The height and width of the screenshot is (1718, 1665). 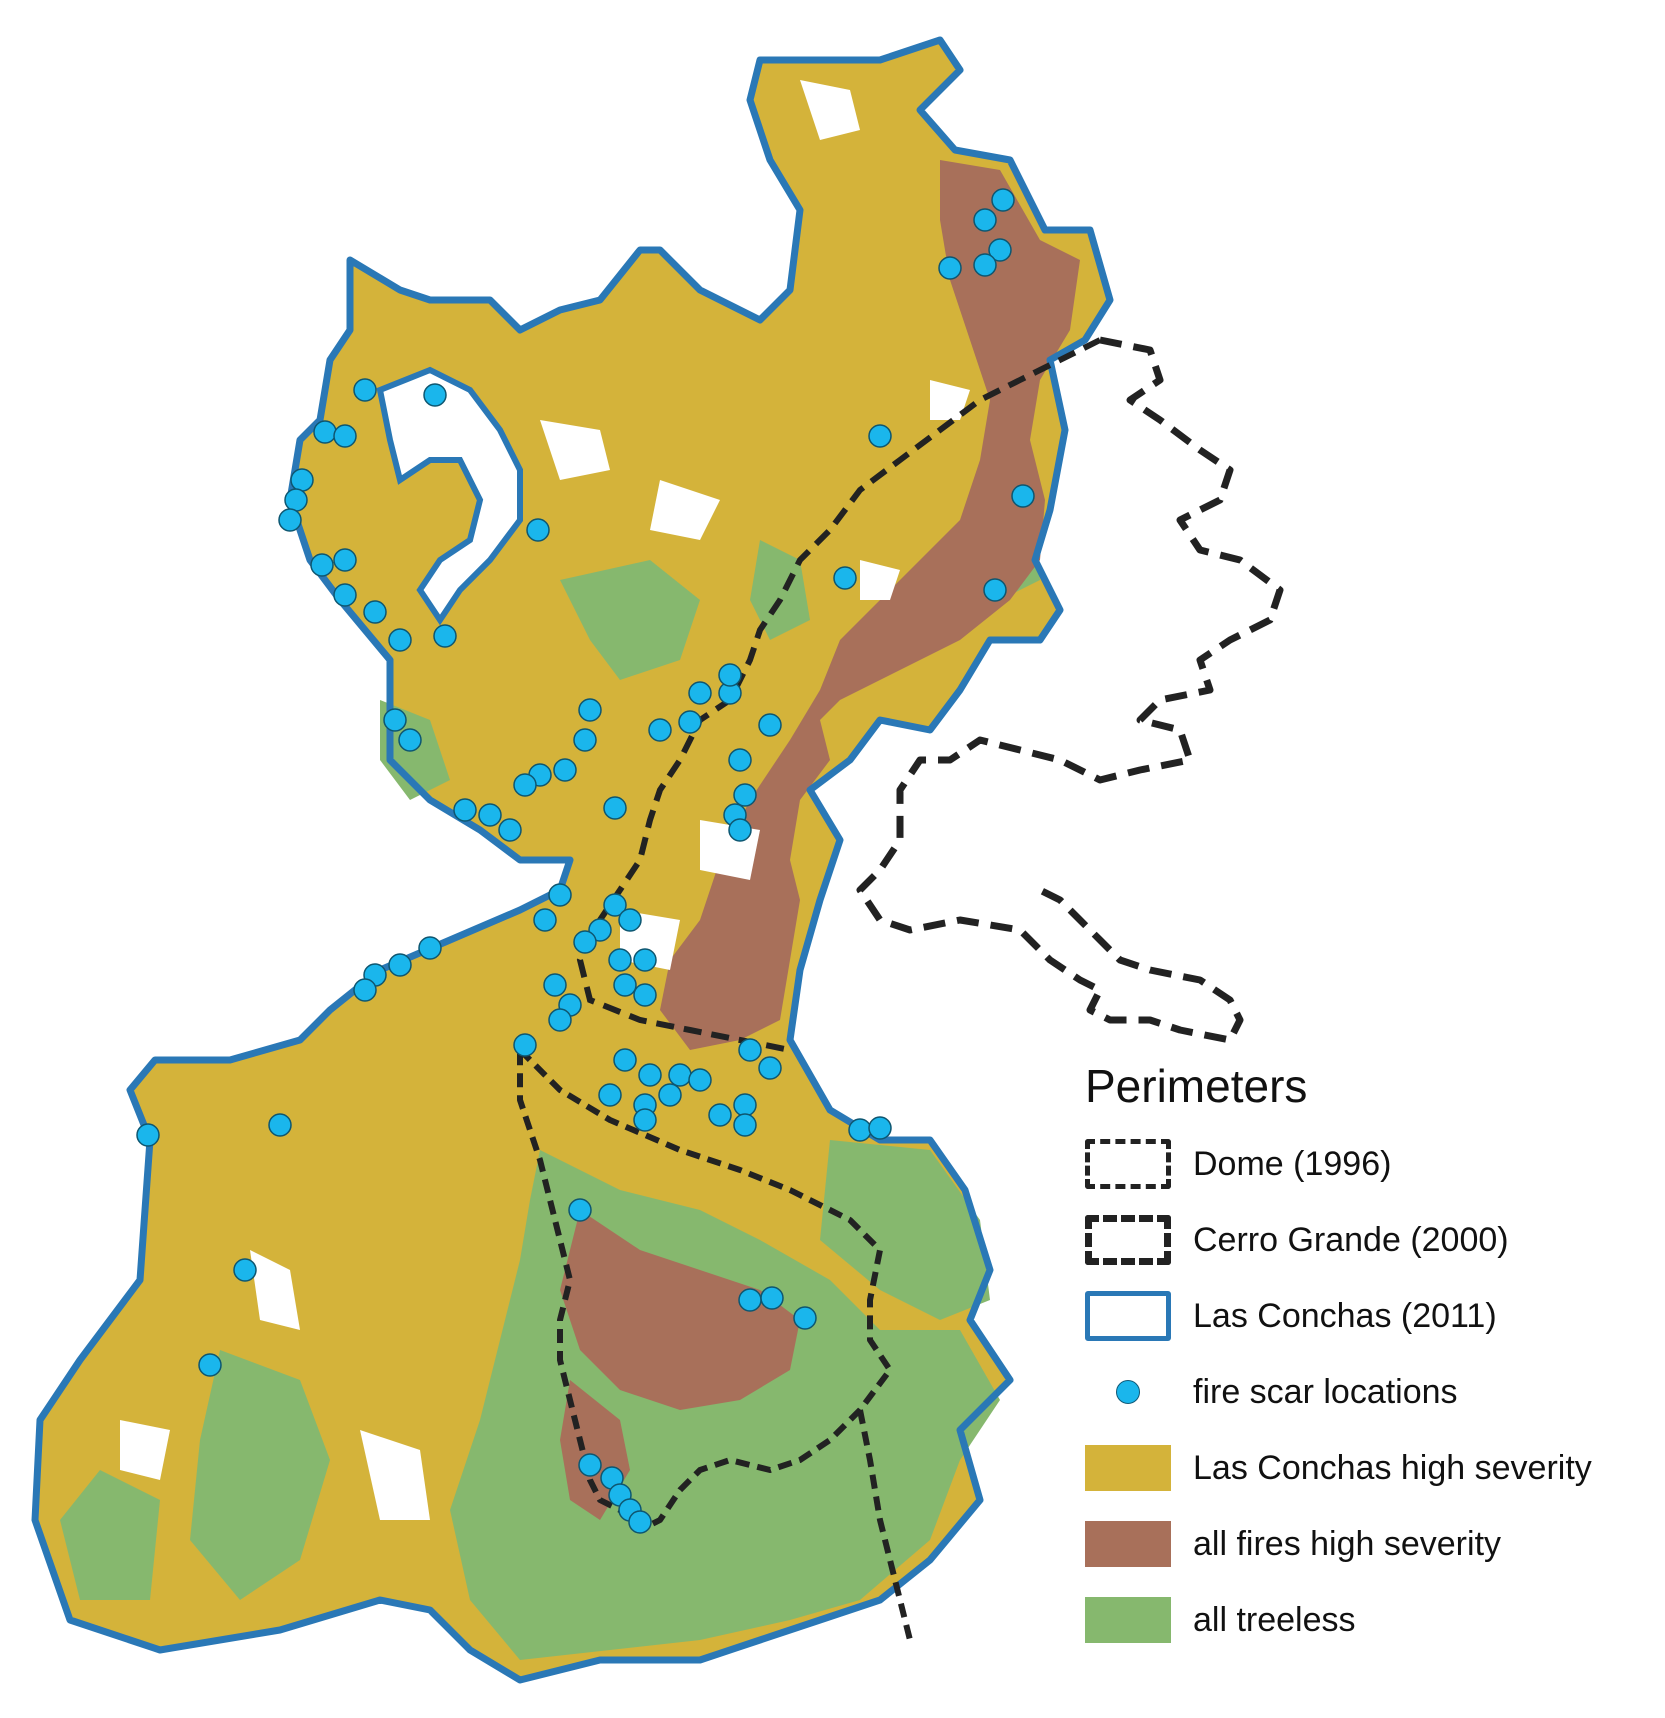 I want to click on las-conchas-perimeter-swatch, so click(x=1128, y=1316).